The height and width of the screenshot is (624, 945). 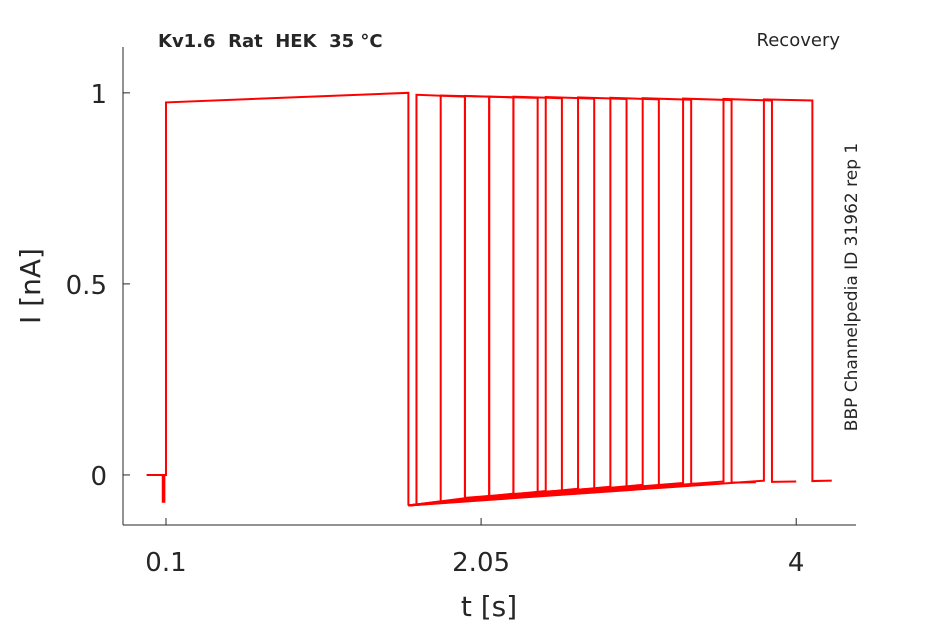 I want to click on chart-subtitle: Recovery, so click(x=799, y=40).